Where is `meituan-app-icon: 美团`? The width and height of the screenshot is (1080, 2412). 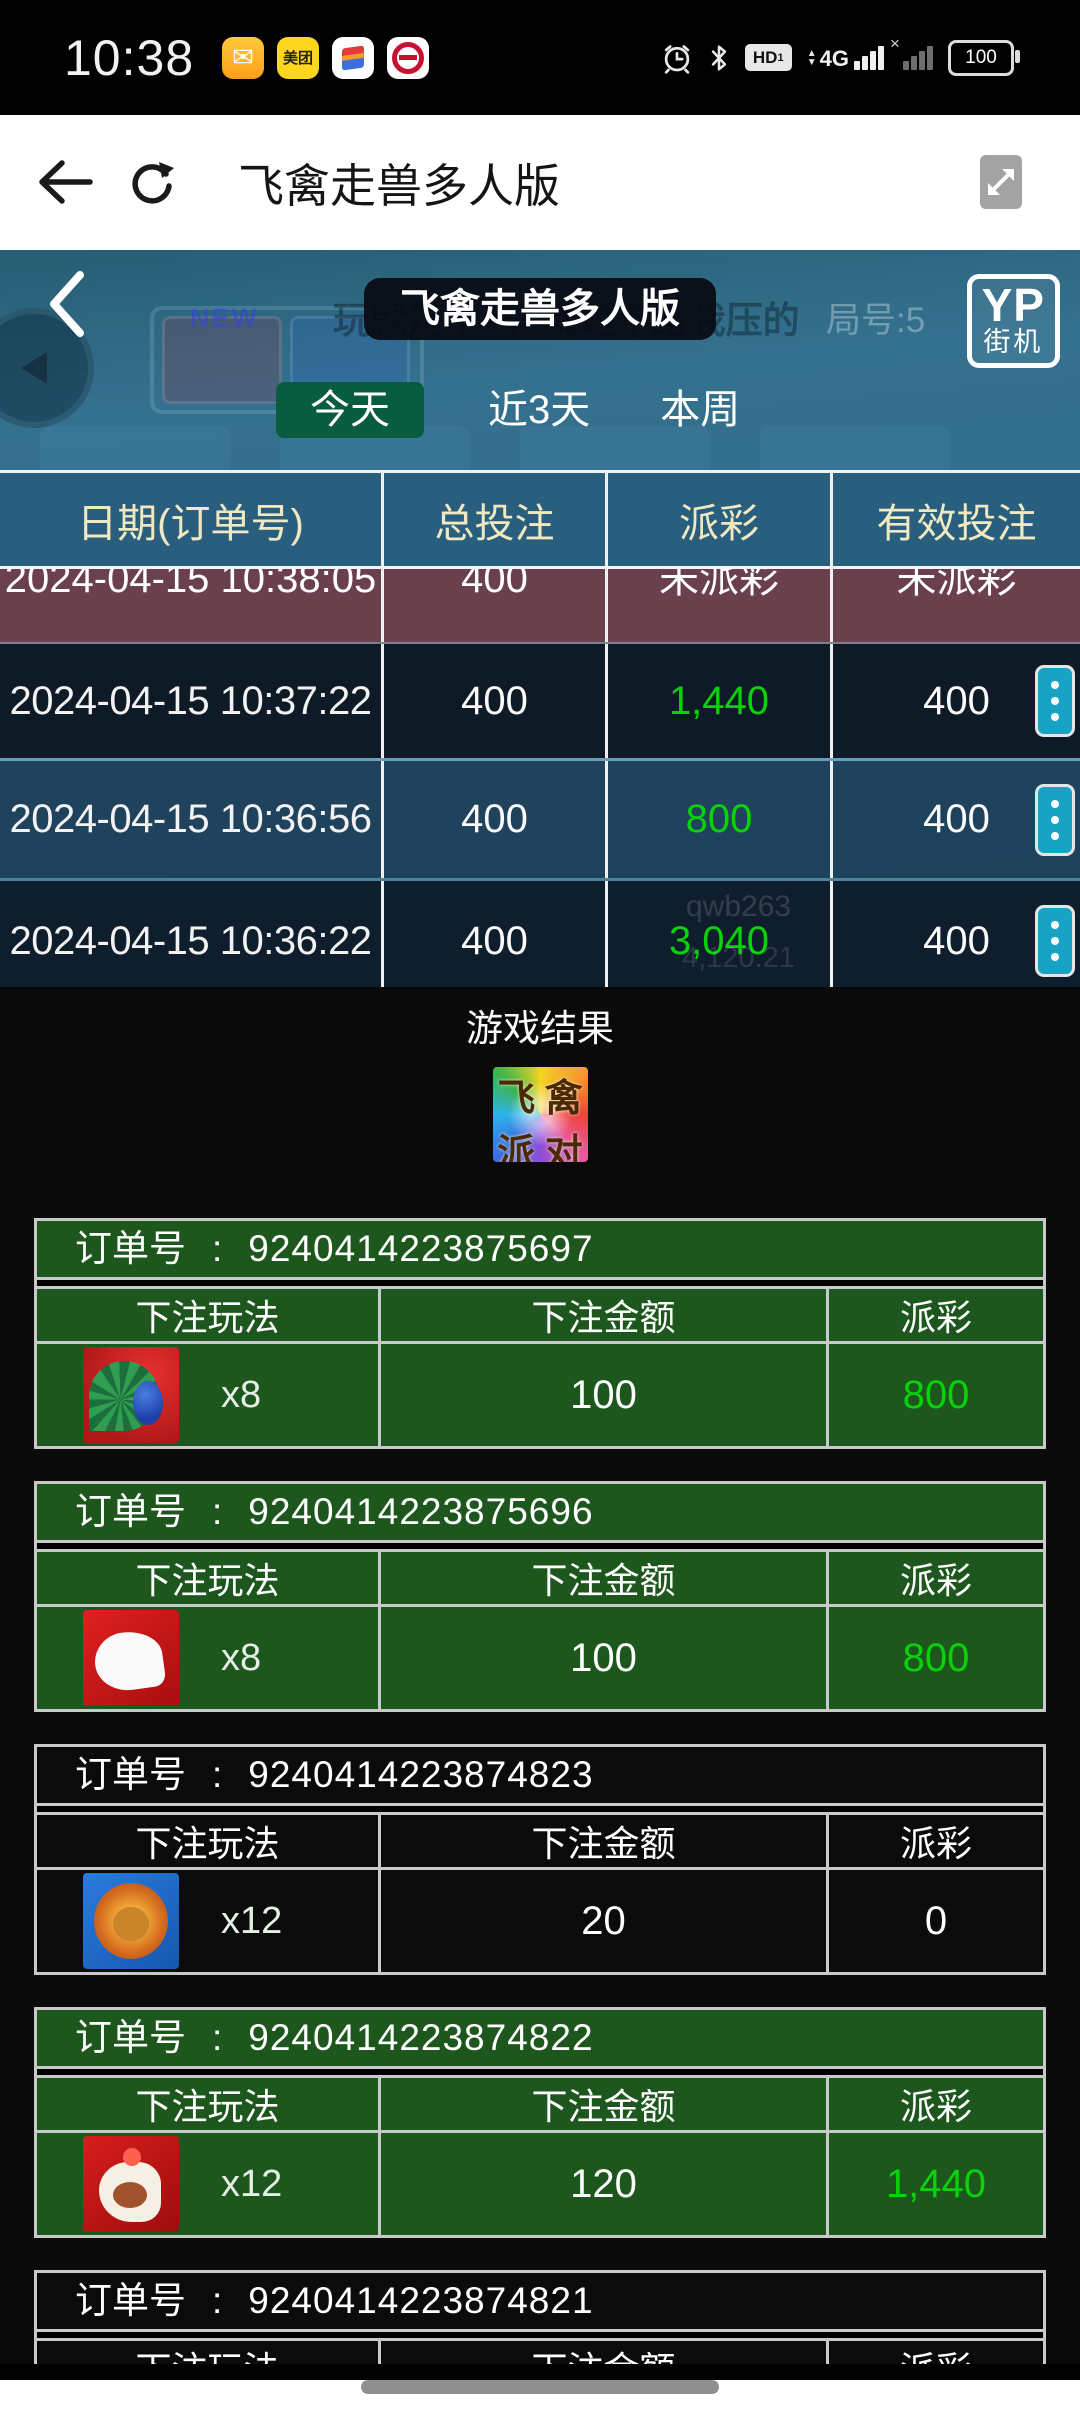 meituan-app-icon: 美团 is located at coordinates (298, 57).